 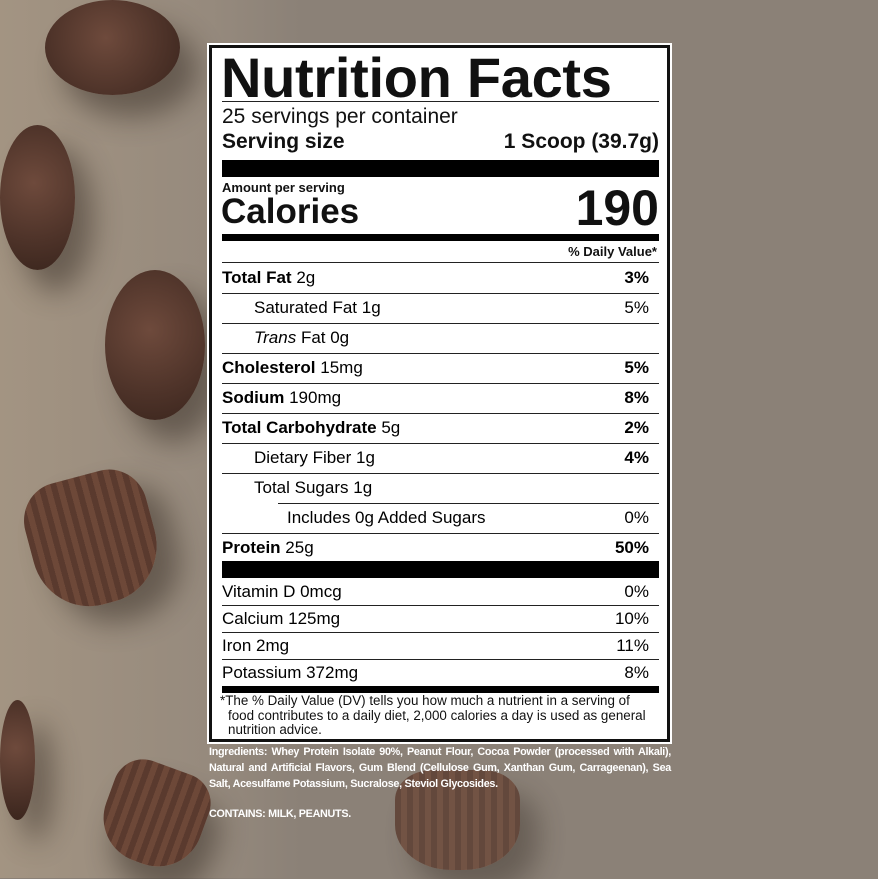 I want to click on vitamin-row-iron: Iron 2mg 11%, so click(x=440, y=645).